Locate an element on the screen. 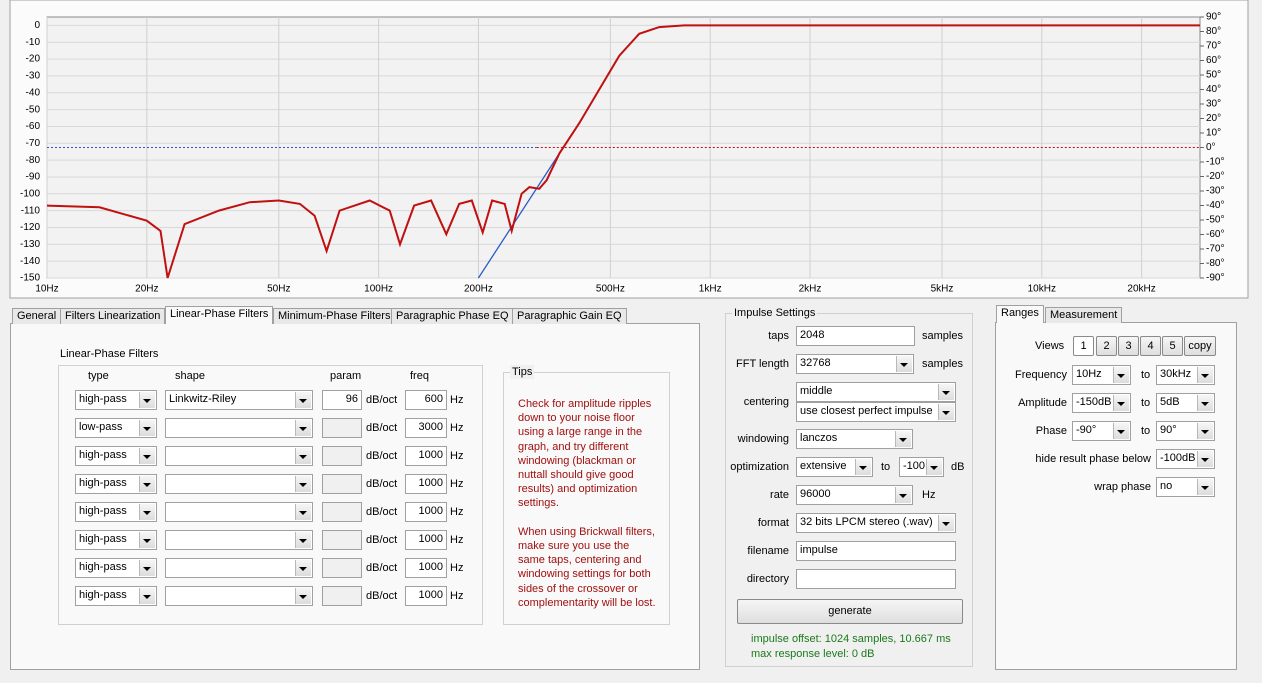 The height and width of the screenshot is (683, 1262). until-select: 30kHz is located at coordinates (1185, 375).